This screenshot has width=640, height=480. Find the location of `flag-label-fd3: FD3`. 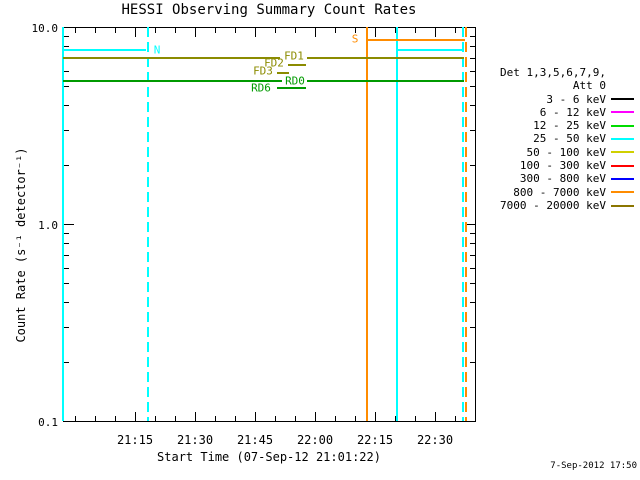

flag-label-fd3: FD3 is located at coordinates (263, 71).